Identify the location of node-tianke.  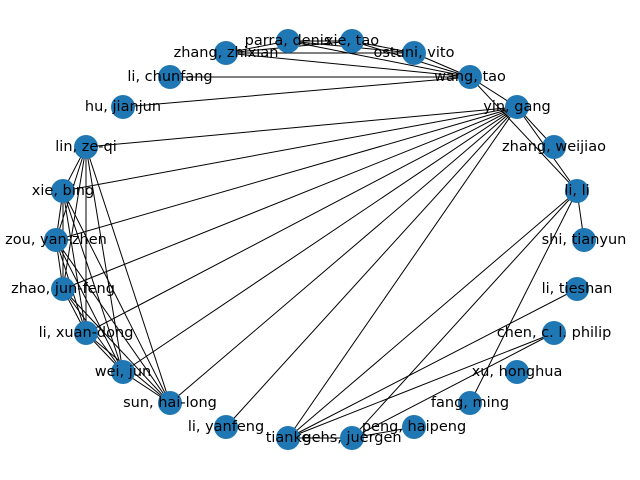
(288, 438).